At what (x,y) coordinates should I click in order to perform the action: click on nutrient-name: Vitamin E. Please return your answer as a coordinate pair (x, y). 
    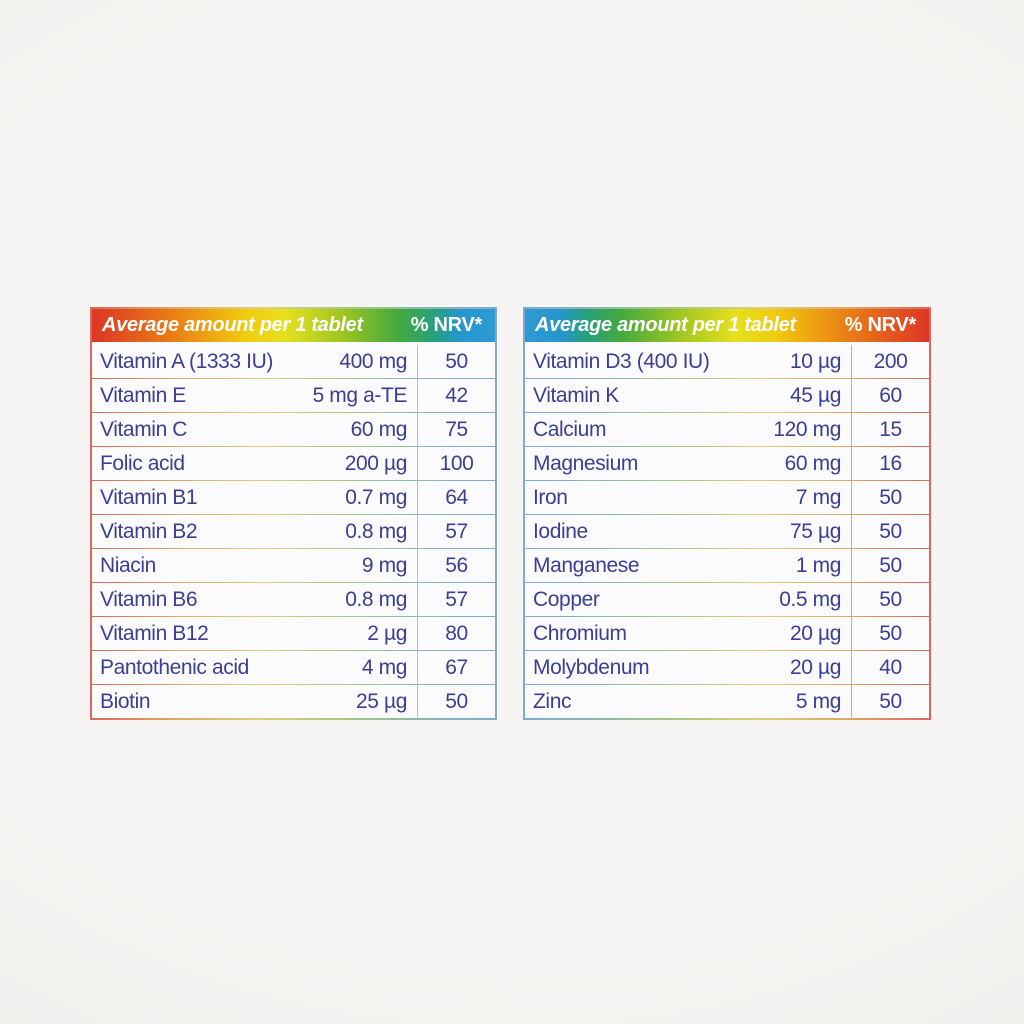
    Looking at the image, I should click on (143, 395).